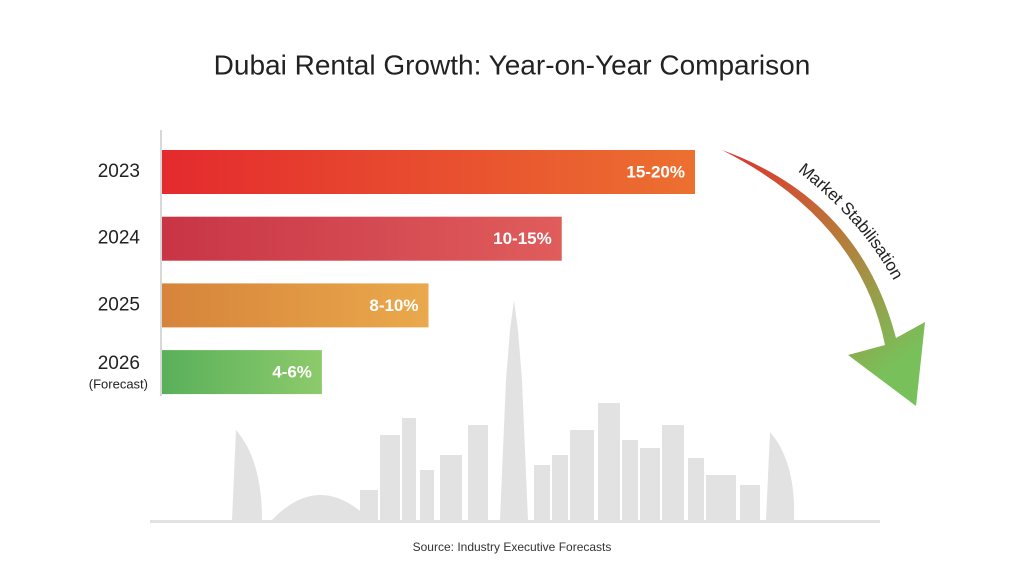 This screenshot has height=571, width=1024. I want to click on source-note: Source: Industry Executive Forecasts, so click(512, 547).